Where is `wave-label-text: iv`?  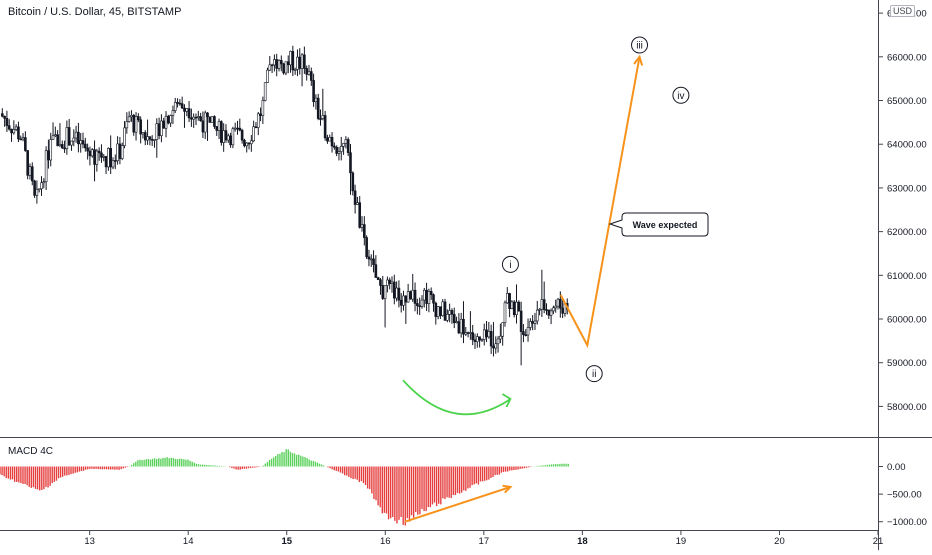 wave-label-text: iv is located at coordinates (680, 96).